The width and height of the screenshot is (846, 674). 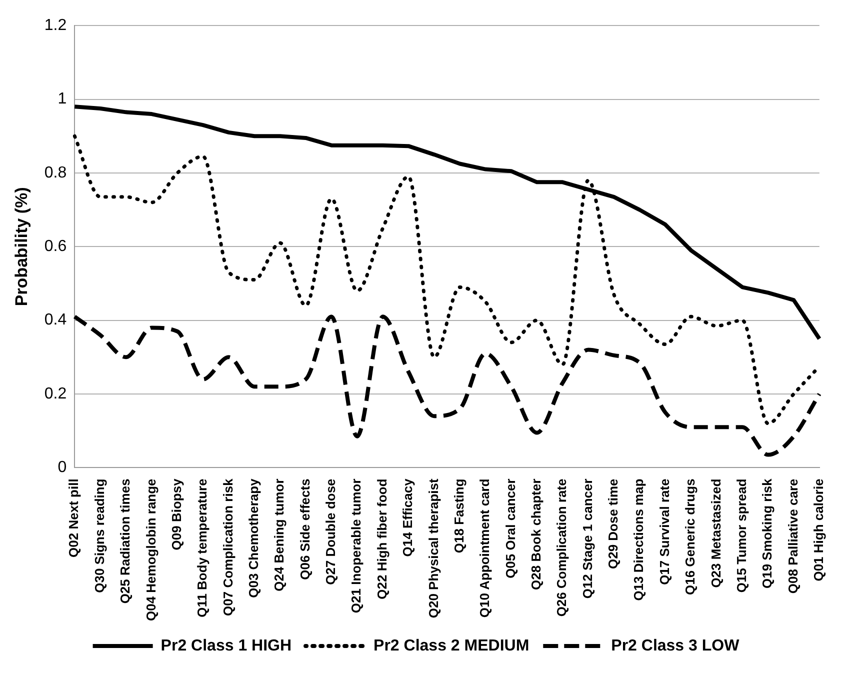 What do you see at coordinates (330, 531) in the screenshot?
I see `x-tick-label: Q27 Double dose` at bounding box center [330, 531].